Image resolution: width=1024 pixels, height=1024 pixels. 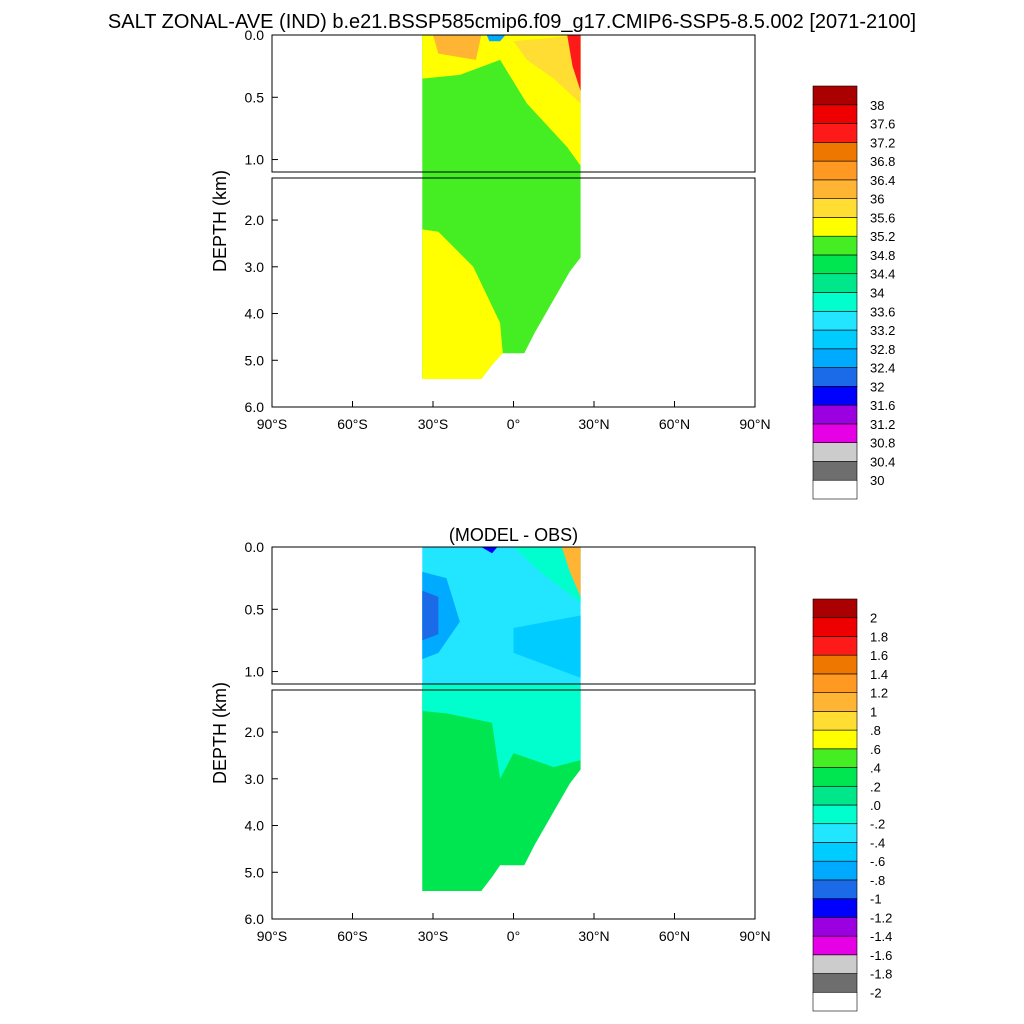 I want to click on x-tick-label: 60°N, so click(x=674, y=424).